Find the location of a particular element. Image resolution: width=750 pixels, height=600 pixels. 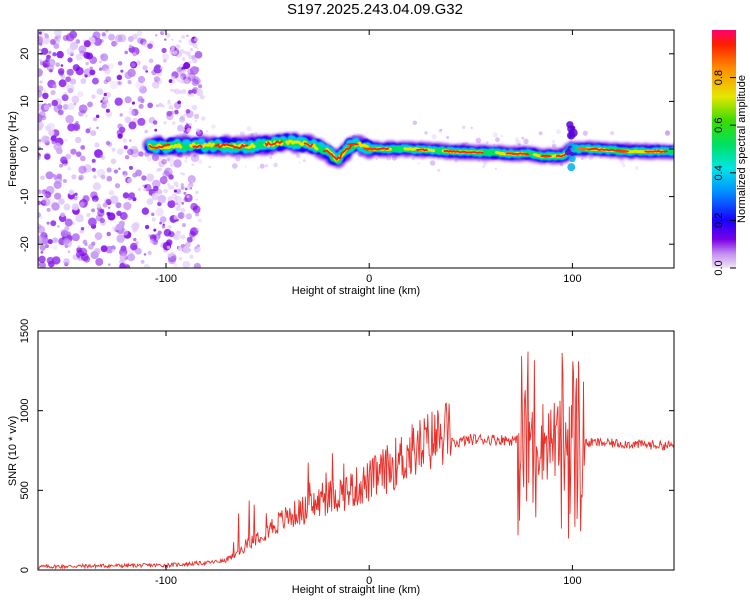

colorbar-tick-label: 0.0 is located at coordinates (719, 267).